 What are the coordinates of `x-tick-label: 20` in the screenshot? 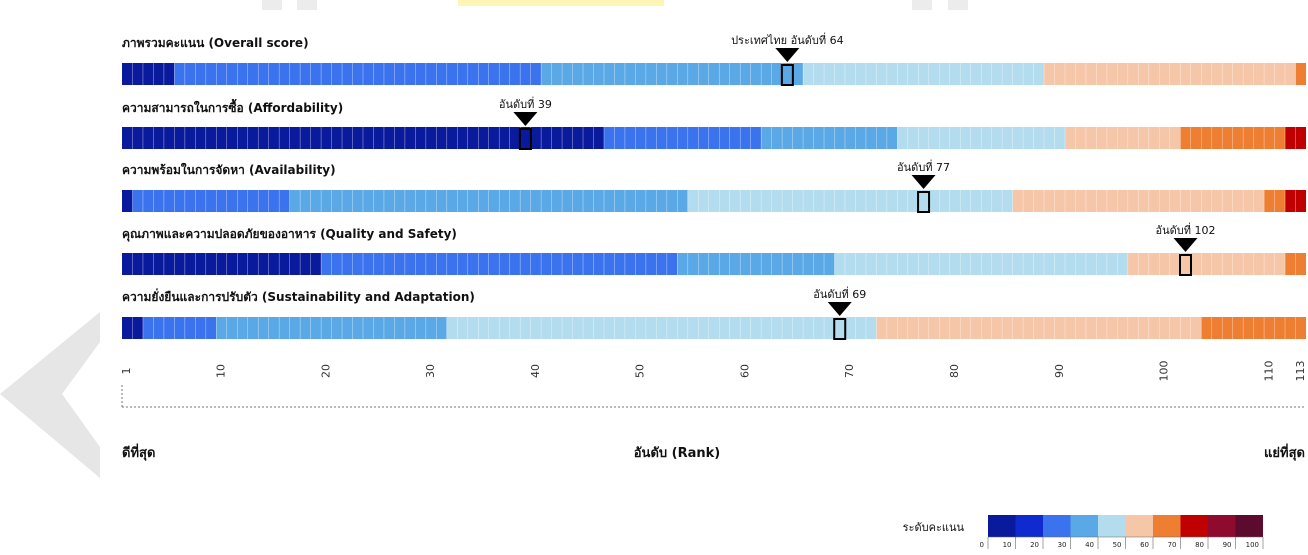 It's located at (325, 371).